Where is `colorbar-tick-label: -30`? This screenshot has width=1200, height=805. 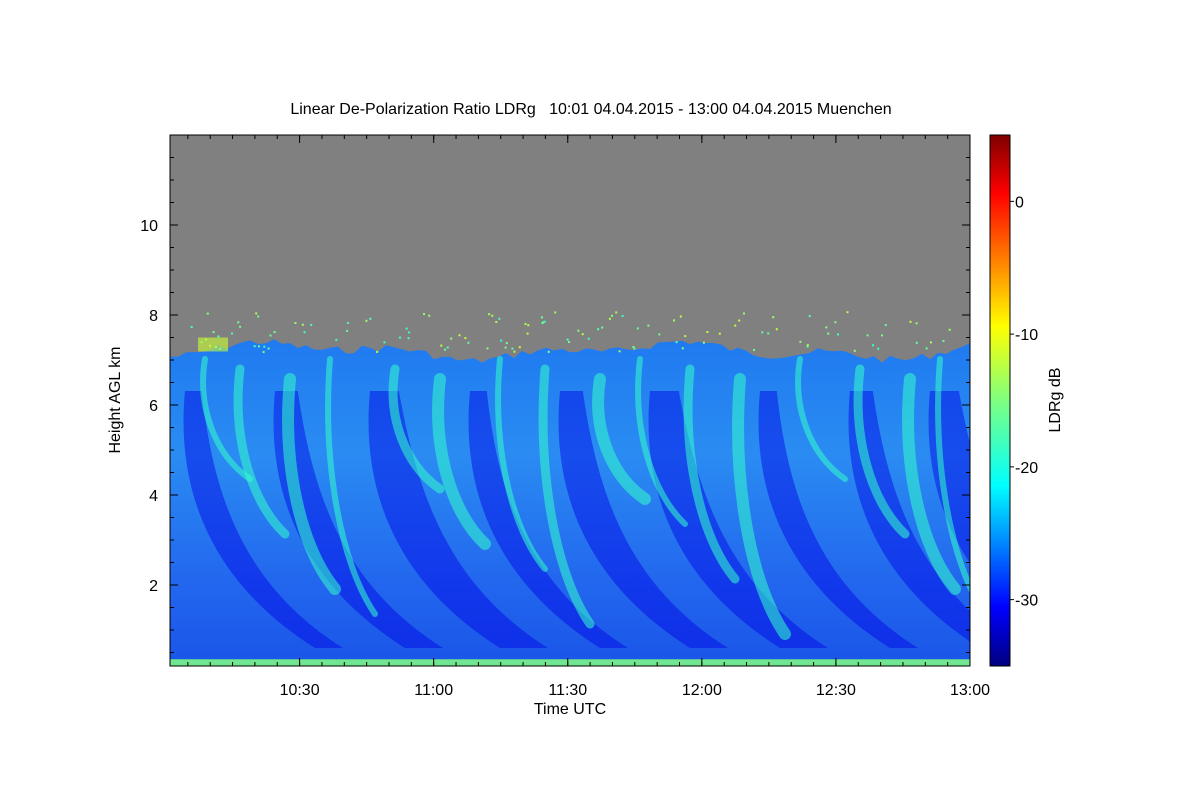 colorbar-tick-label: -30 is located at coordinates (1026, 601).